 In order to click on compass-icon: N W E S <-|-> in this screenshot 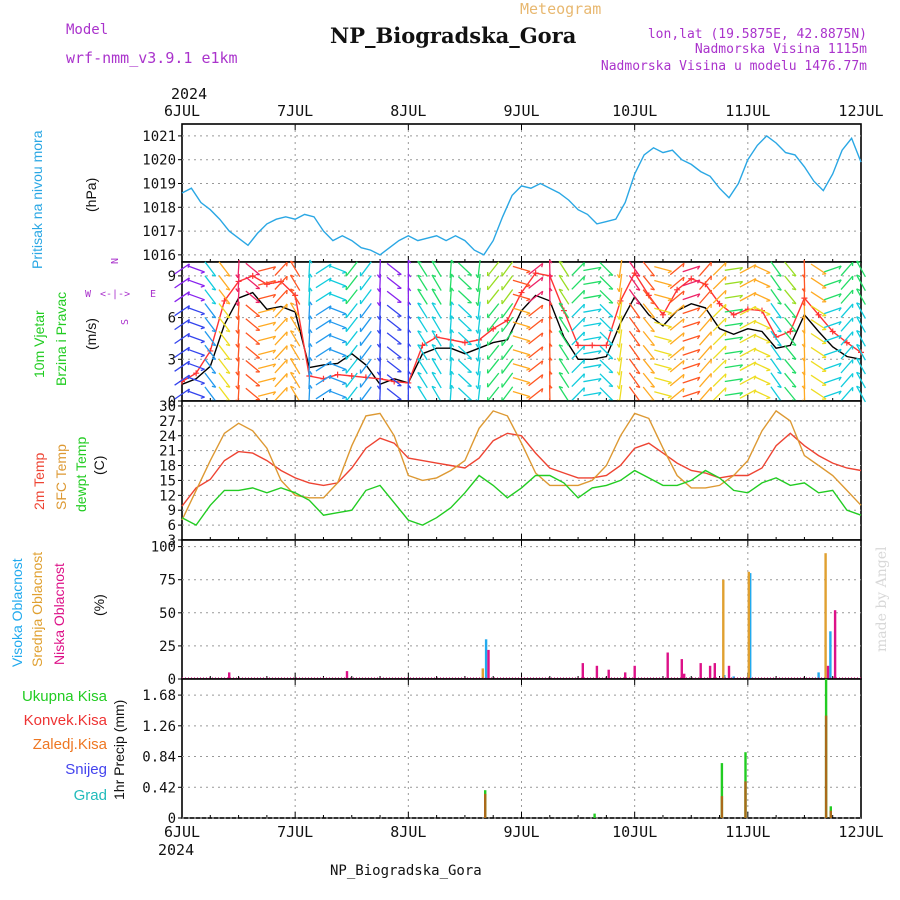, I will do `click(120, 291)`.